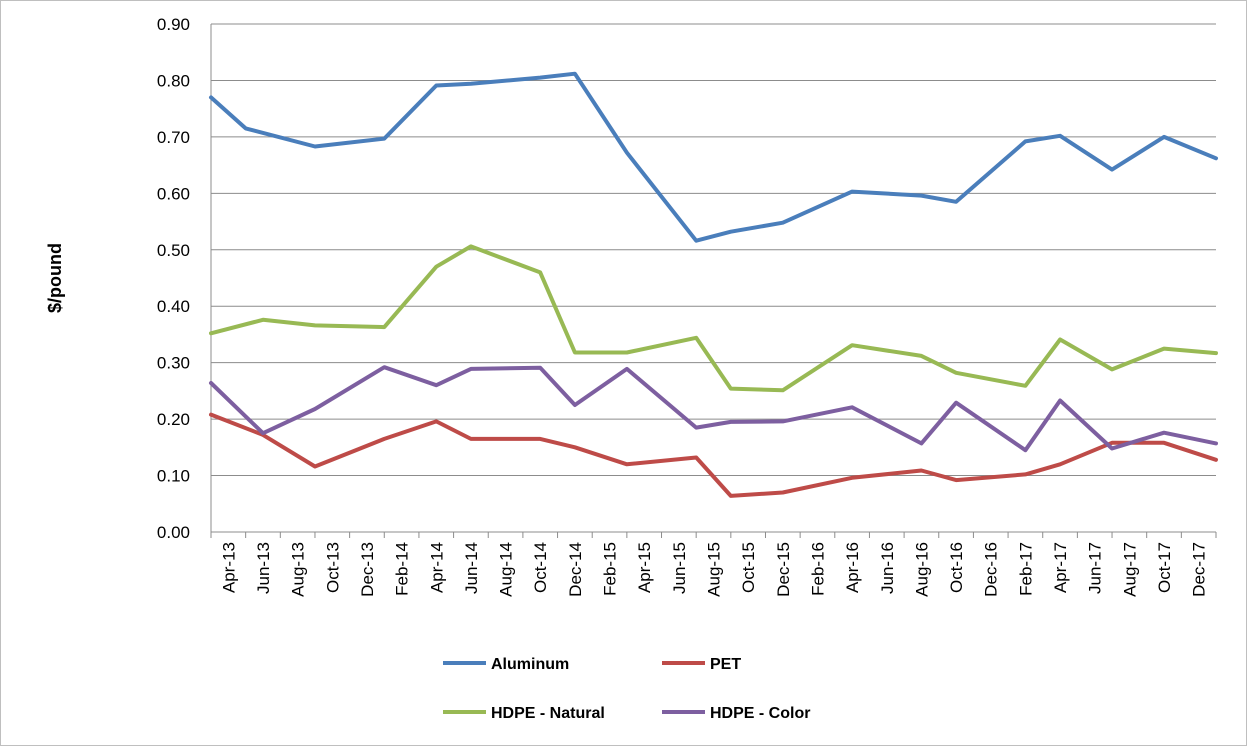  What do you see at coordinates (540, 567) in the screenshot?
I see `x-tick-label: Oct-14` at bounding box center [540, 567].